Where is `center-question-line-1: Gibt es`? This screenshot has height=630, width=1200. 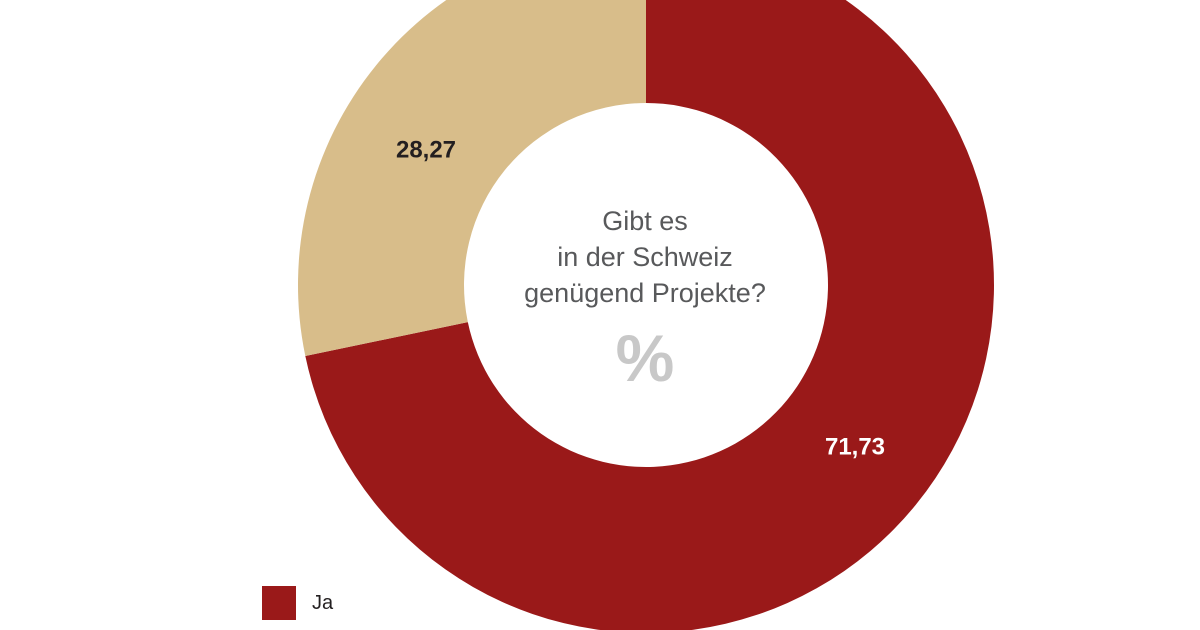
center-question-line-1: Gibt es is located at coordinates (645, 221).